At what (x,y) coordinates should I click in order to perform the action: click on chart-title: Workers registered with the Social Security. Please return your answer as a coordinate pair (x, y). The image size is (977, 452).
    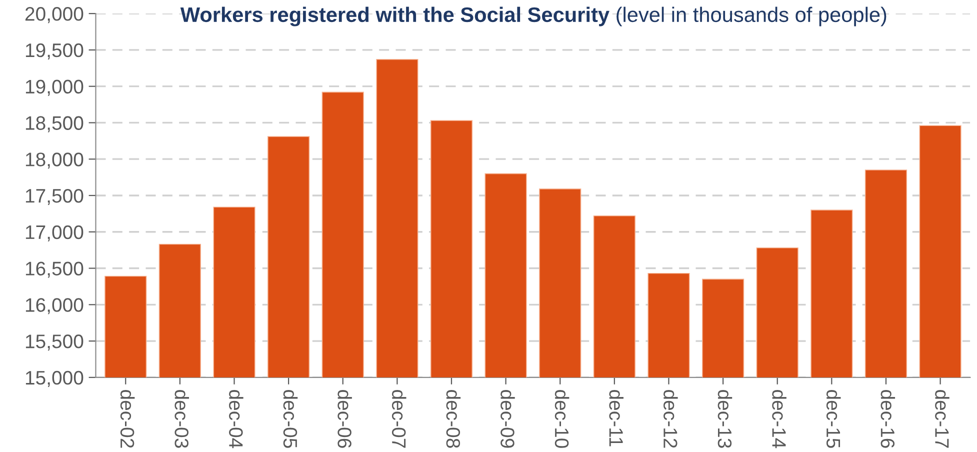
    Looking at the image, I should click on (395, 16).